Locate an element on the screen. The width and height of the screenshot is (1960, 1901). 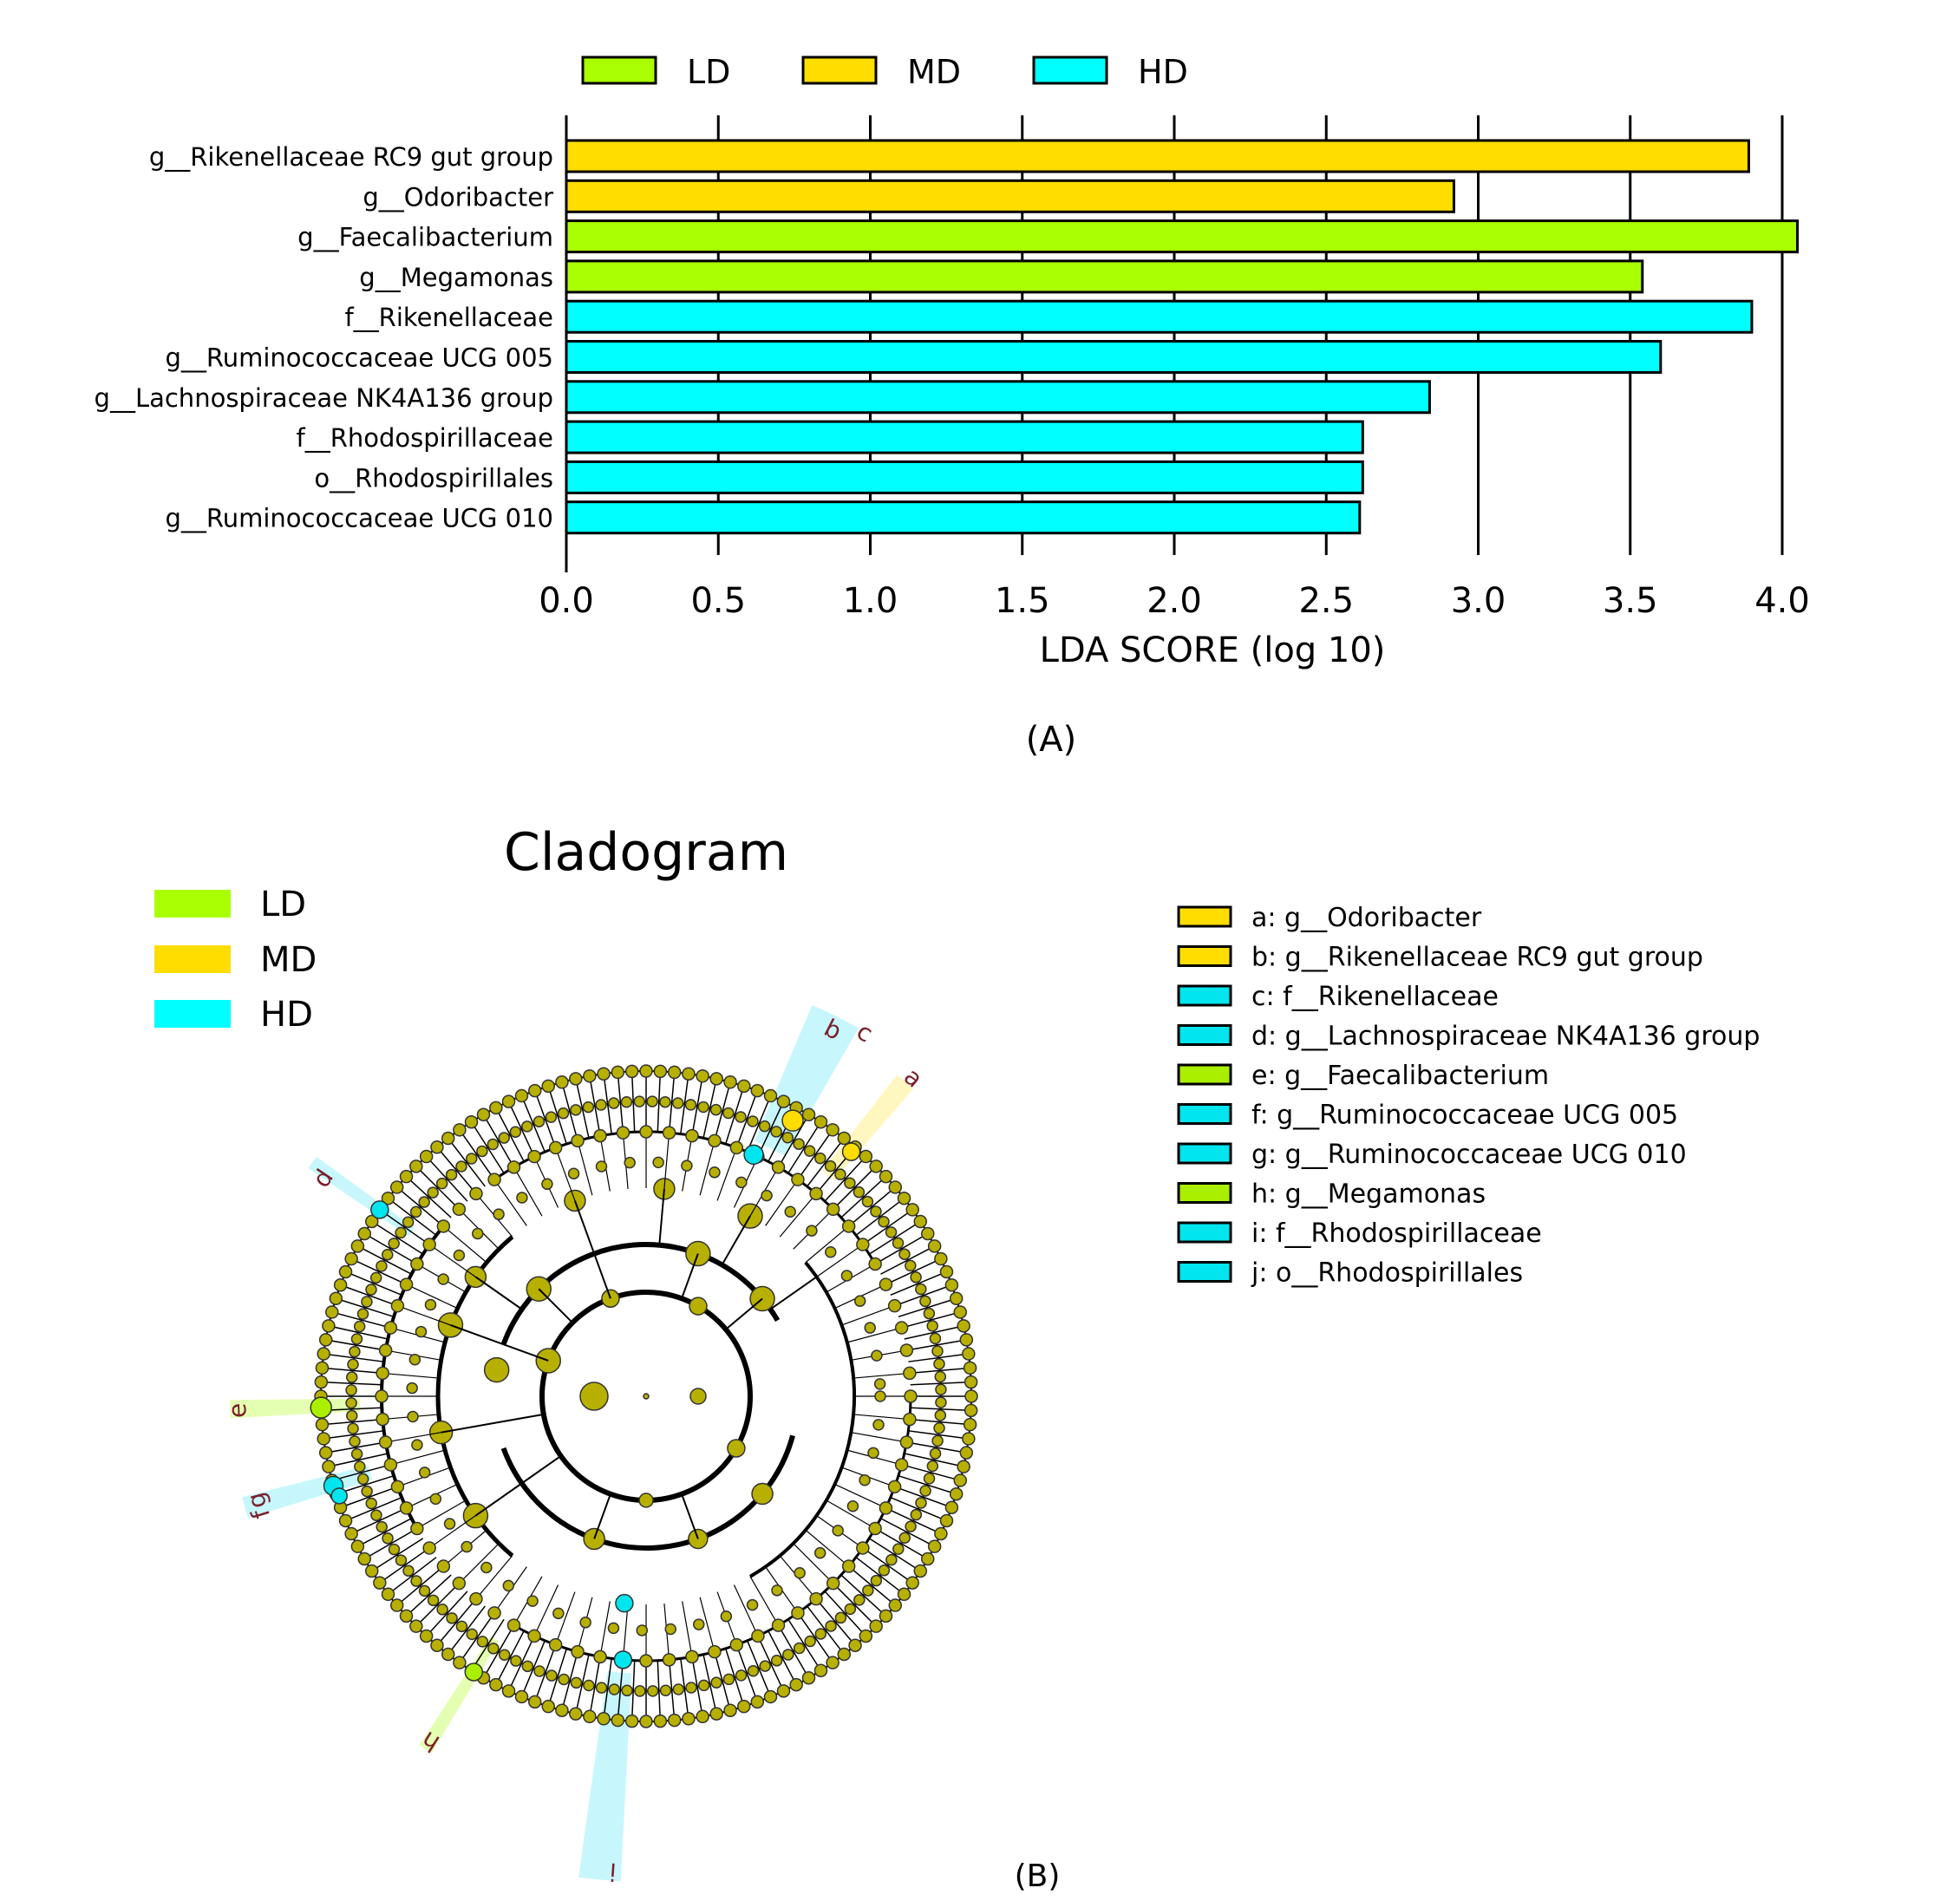
cladogram-title: Cladogram is located at coordinates (646, 852).